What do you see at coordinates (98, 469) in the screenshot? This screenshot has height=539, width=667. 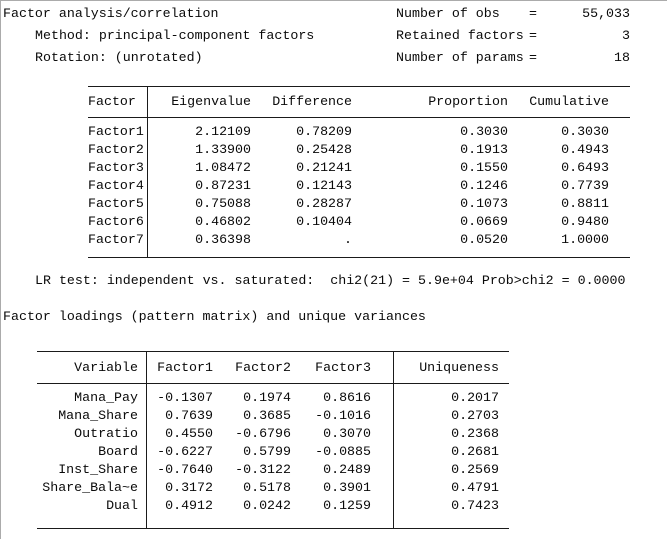 I see `variable-cell: Inst_Share` at bounding box center [98, 469].